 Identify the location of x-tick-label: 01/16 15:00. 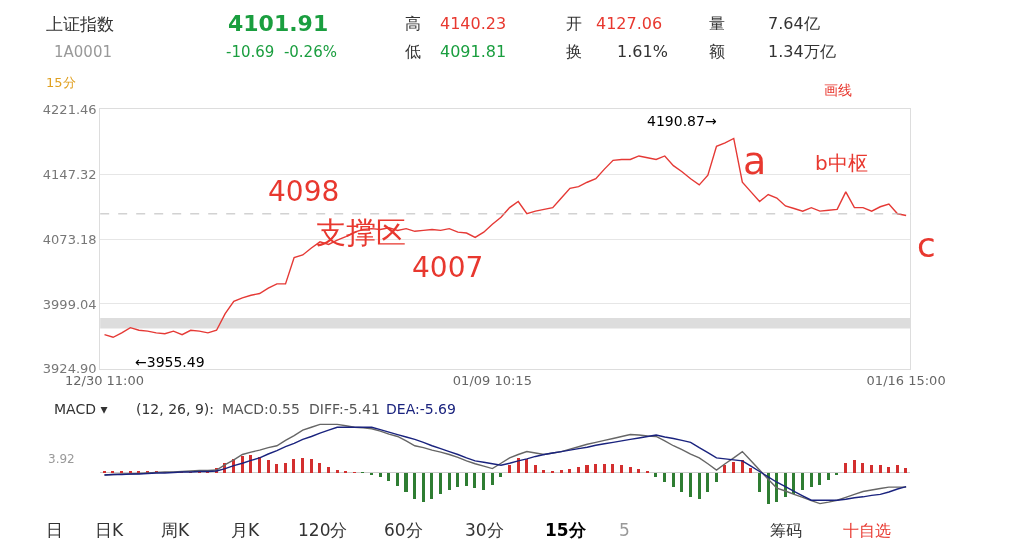
(906, 381).